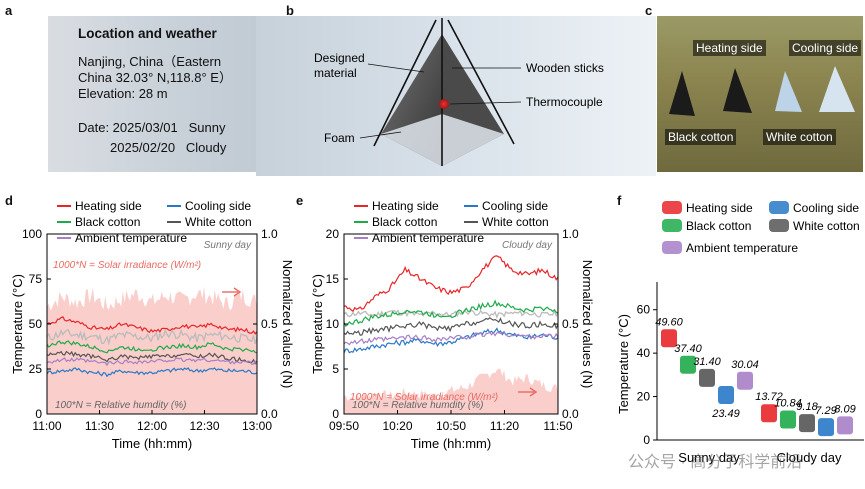  I want to click on x-tick-label: 12:30, so click(204, 426).